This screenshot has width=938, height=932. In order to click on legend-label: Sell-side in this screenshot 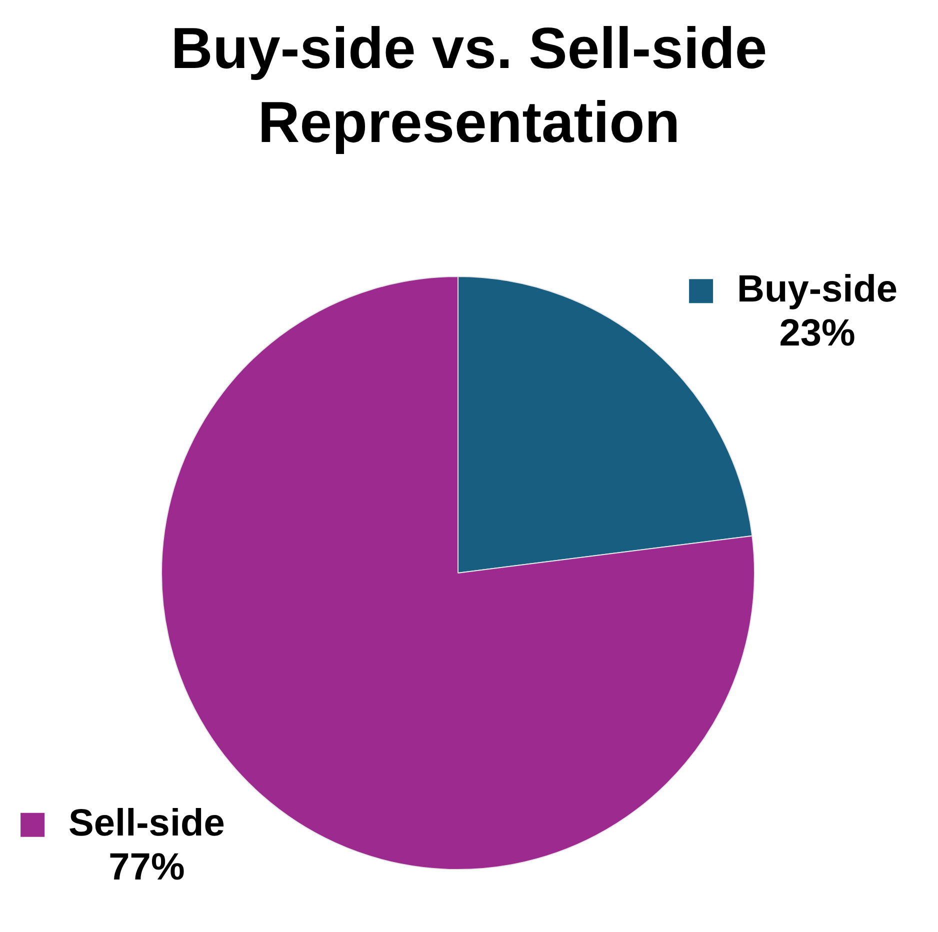, I will do `click(146, 823)`.